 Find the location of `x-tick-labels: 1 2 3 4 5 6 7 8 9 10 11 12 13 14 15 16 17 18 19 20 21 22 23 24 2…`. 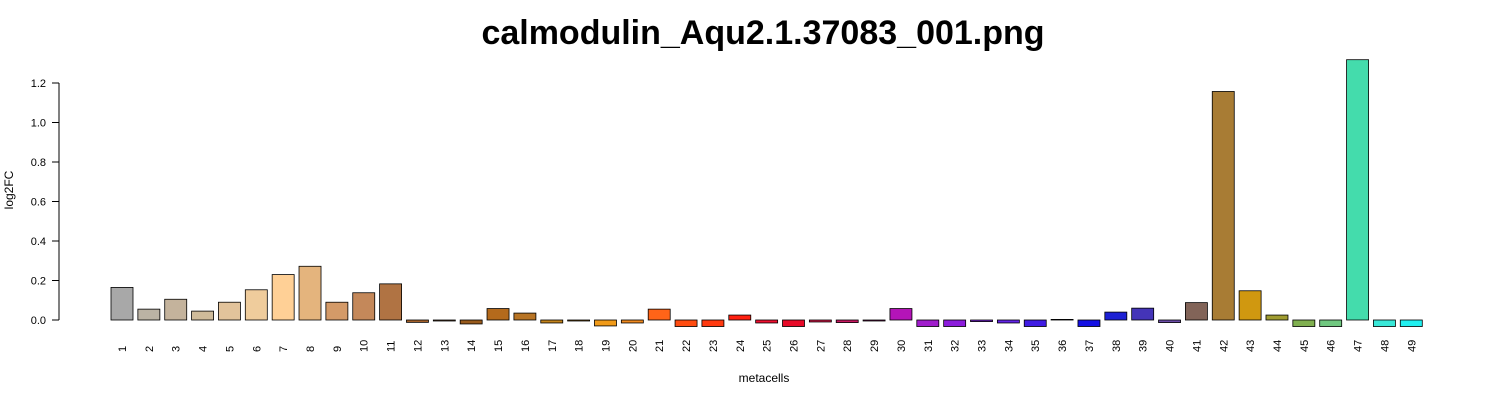

x-tick-labels: 1 2 3 4 5 6 7 8 9 10 11 12 13 14 15 16 17 18 19 20 21 22 23 24 2… is located at coordinates (767, 346).